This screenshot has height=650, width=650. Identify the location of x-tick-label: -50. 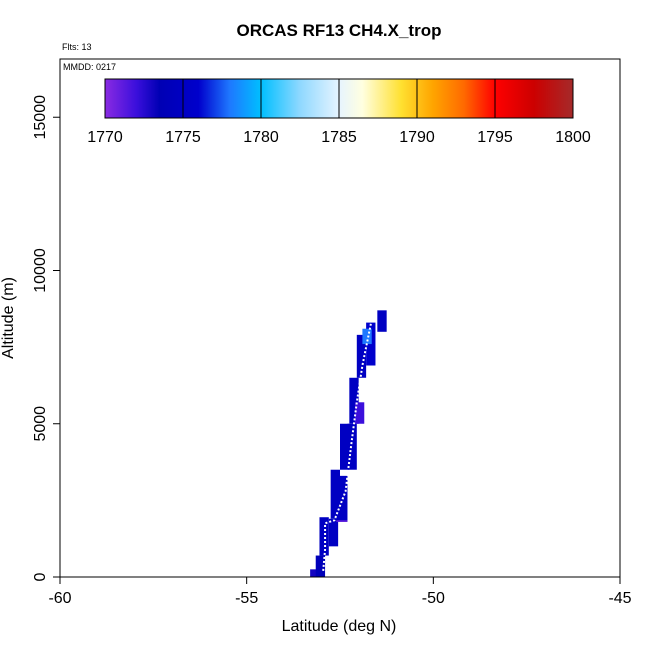
(433, 598).